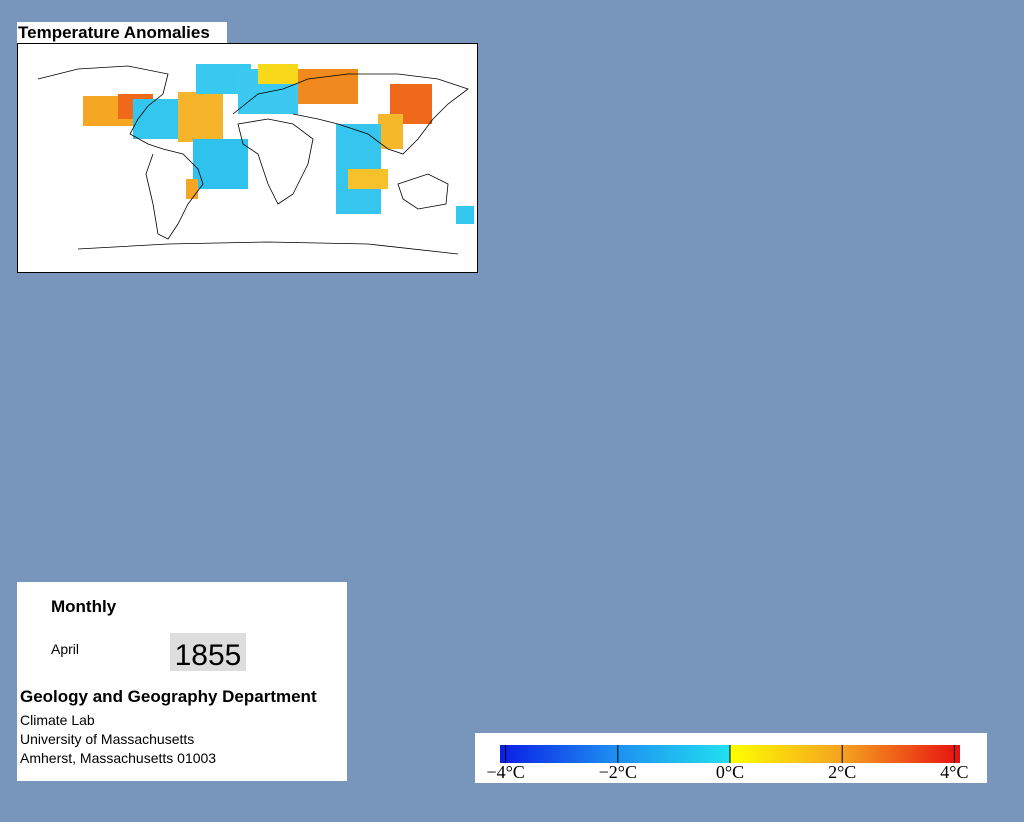  I want to click on colorbar: −4°C −2°C 0°C 2°C 4°C, so click(731, 758).